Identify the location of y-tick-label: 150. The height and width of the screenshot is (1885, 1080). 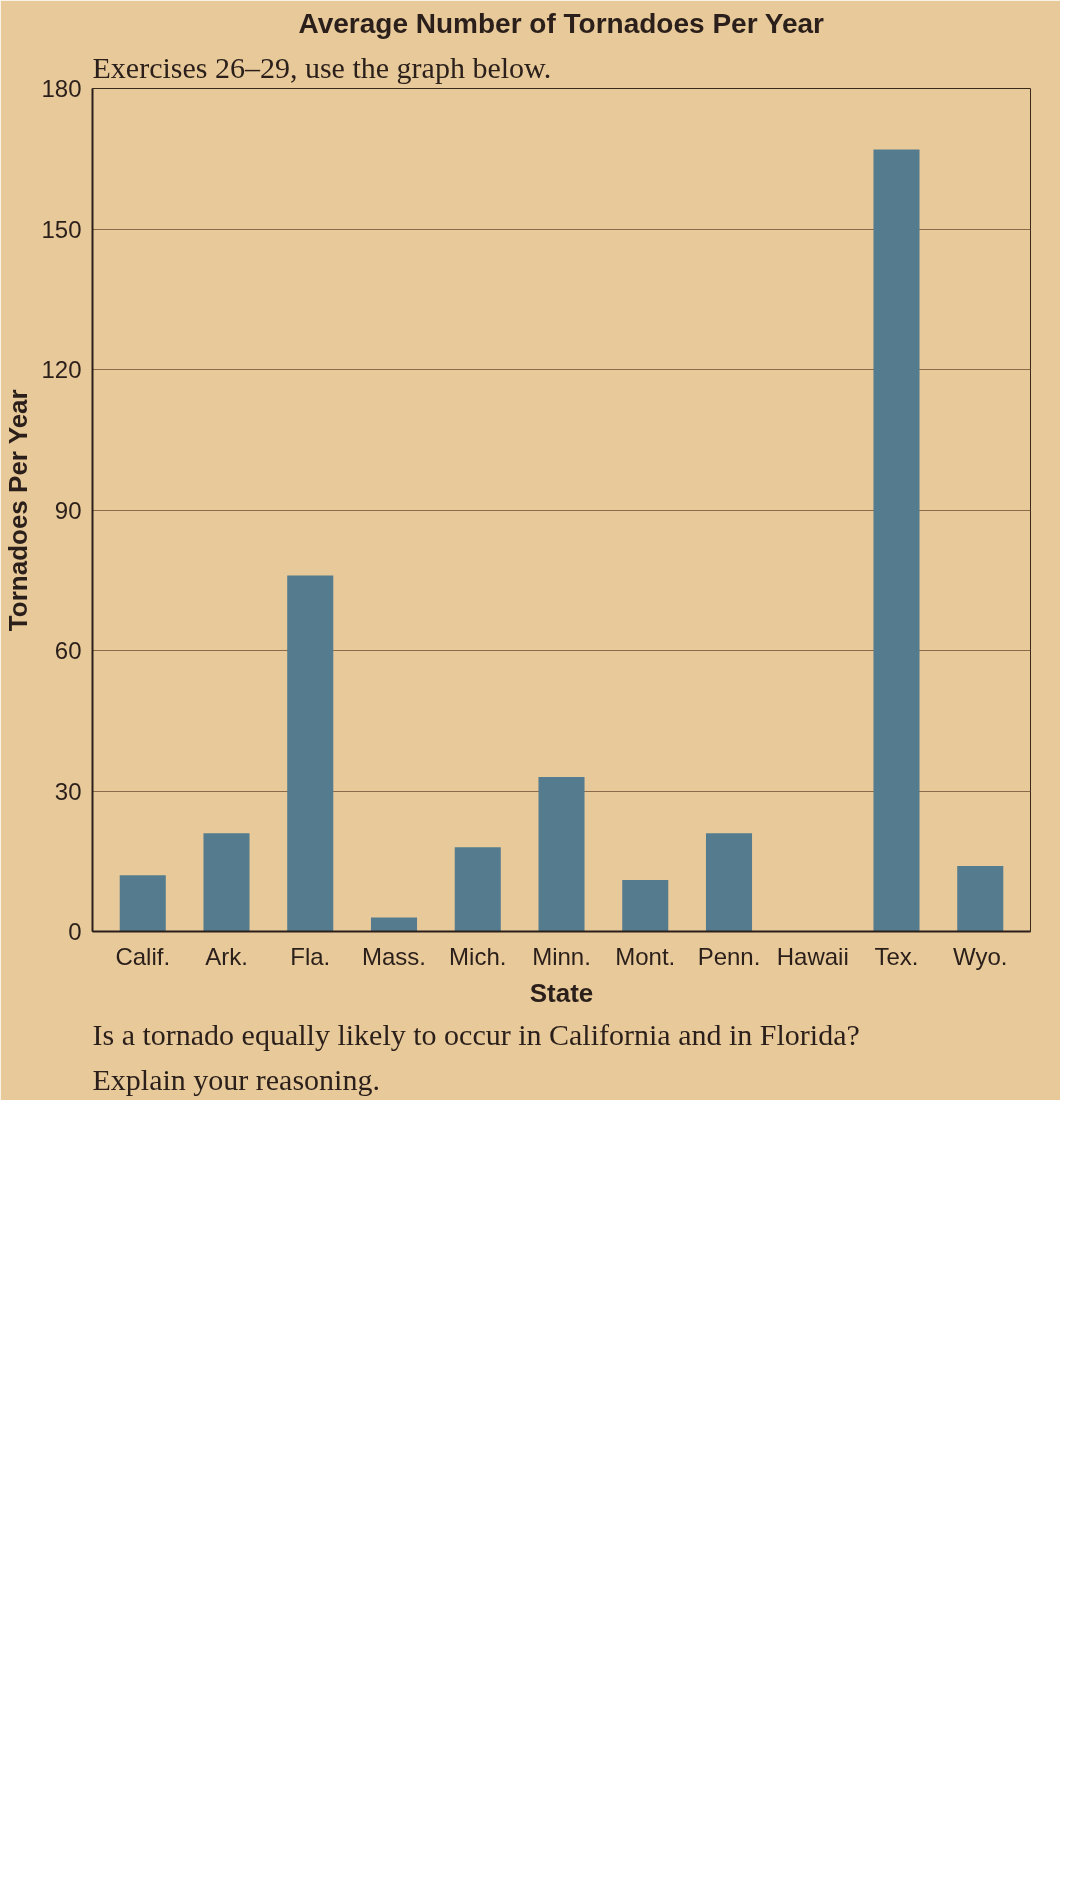
(61, 229).